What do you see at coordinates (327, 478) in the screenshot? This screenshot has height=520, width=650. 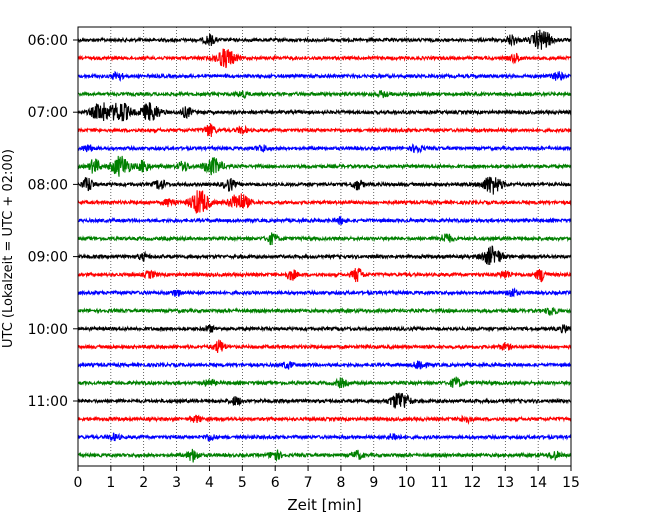 I see `x-axis-ticks: 0 1 2 3 4 5 6 7 8 9 10 11 12 13 14 15` at bounding box center [327, 478].